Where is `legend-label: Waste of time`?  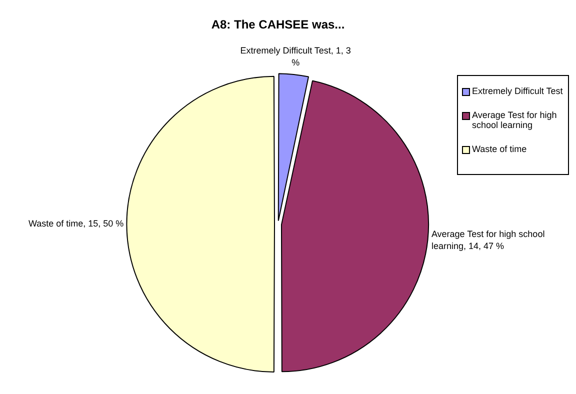 legend-label: Waste of time is located at coordinates (499, 149).